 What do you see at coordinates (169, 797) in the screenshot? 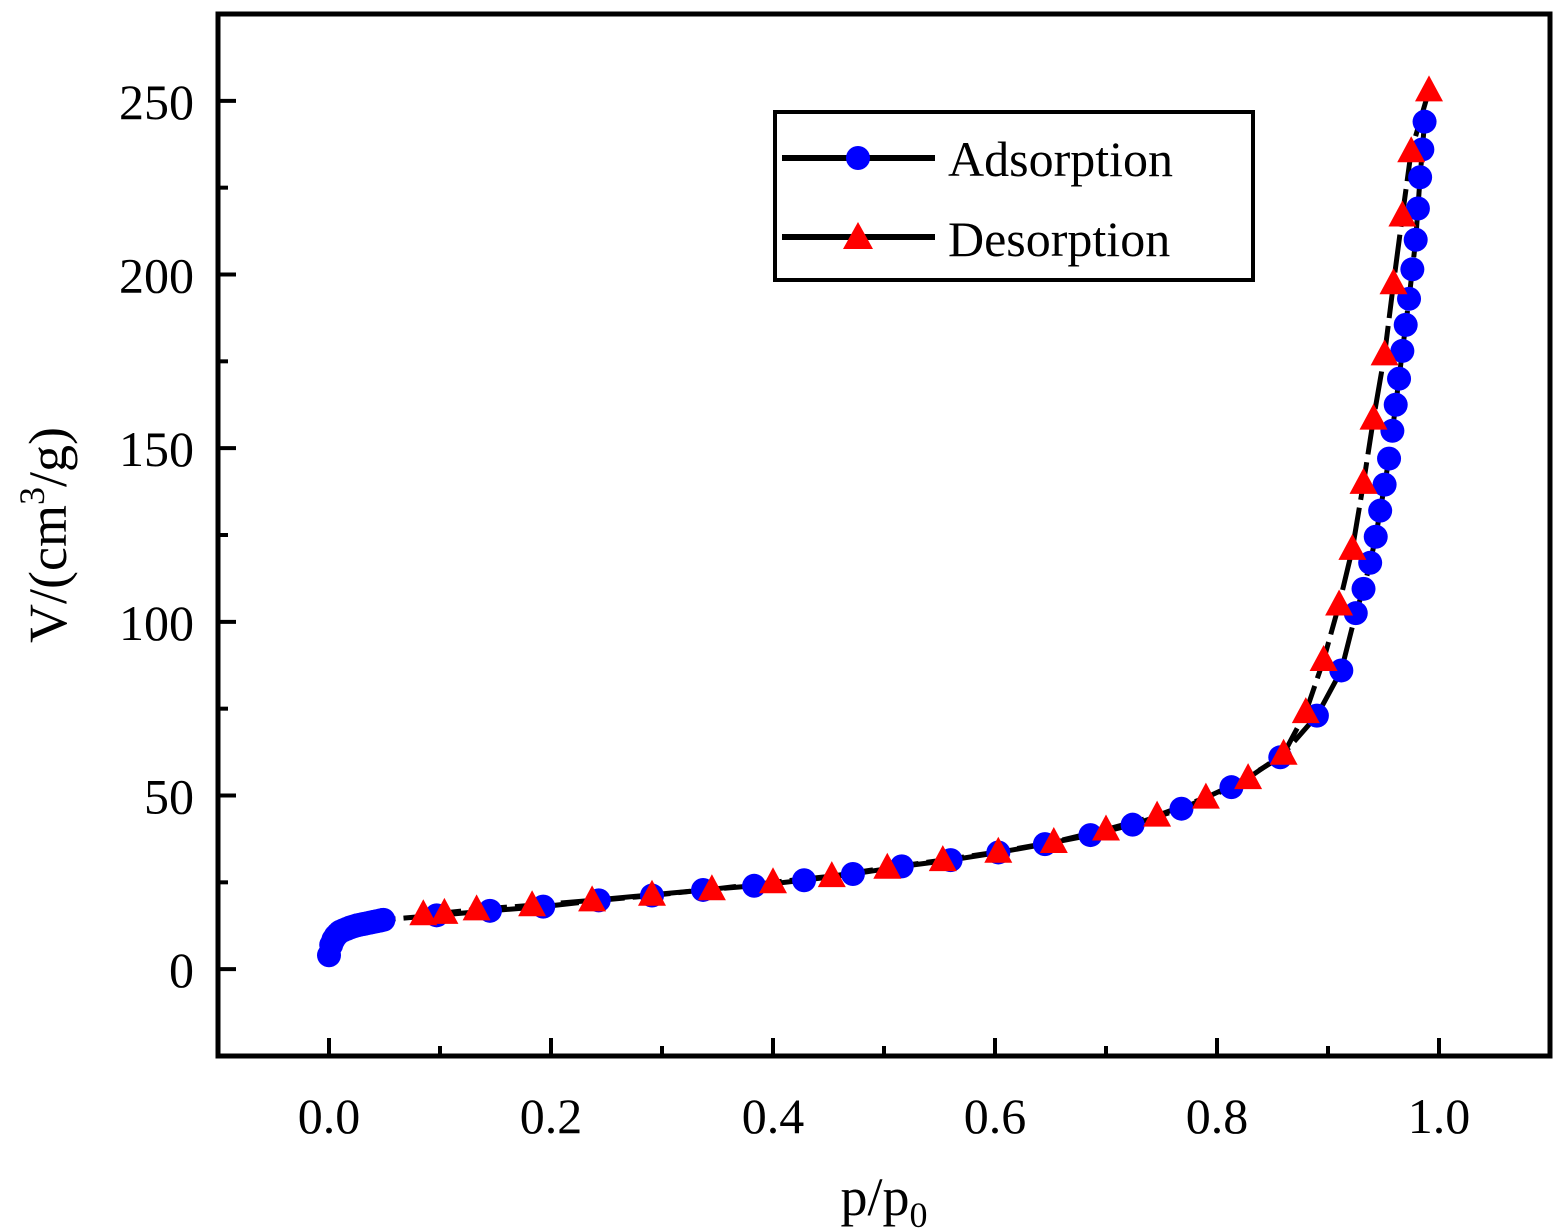
I see `y-tick-label: 50` at bounding box center [169, 797].